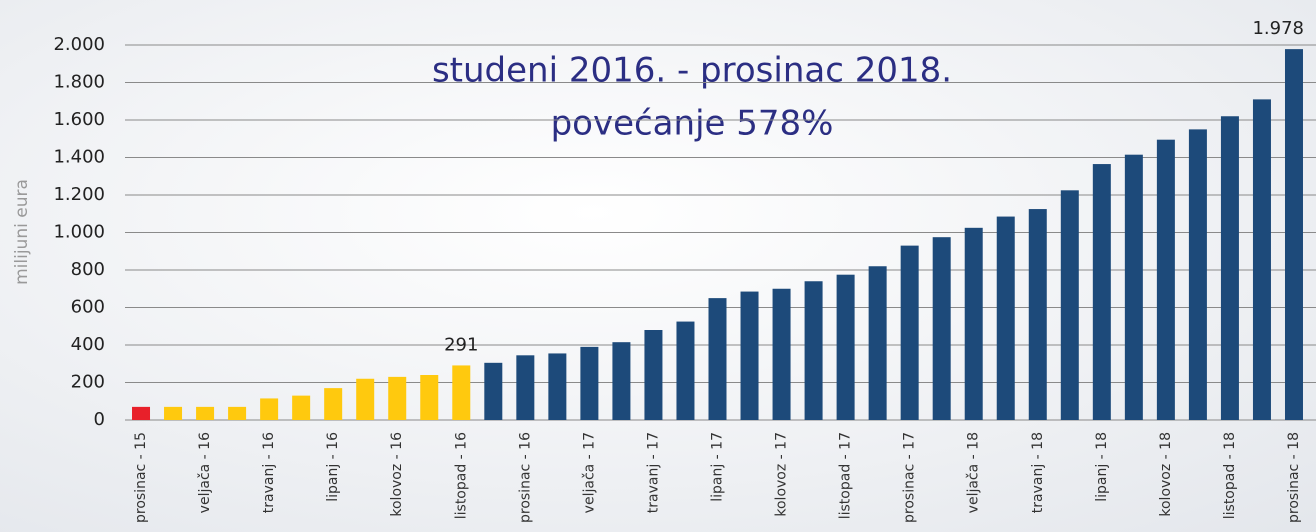 This screenshot has width=1316, height=532. What do you see at coordinates (88, 382) in the screenshot?
I see `y-tick-label: 200` at bounding box center [88, 382].